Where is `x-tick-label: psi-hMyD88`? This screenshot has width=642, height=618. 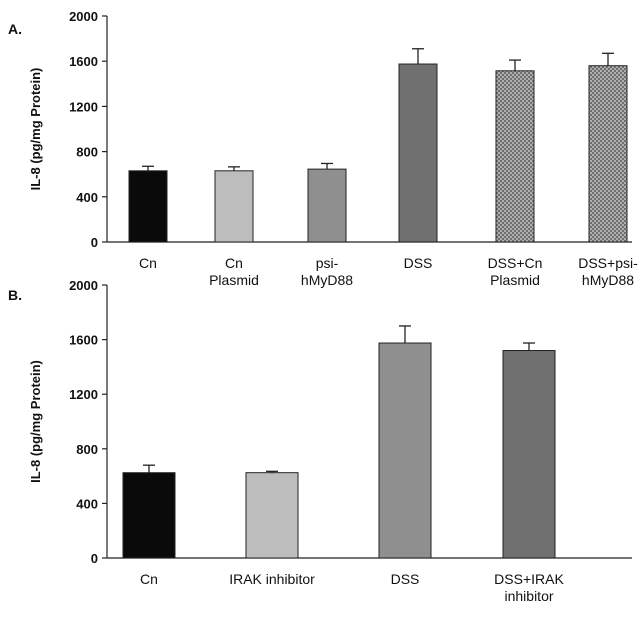
x-tick-label: psi-hMyD88 is located at coordinates (327, 271).